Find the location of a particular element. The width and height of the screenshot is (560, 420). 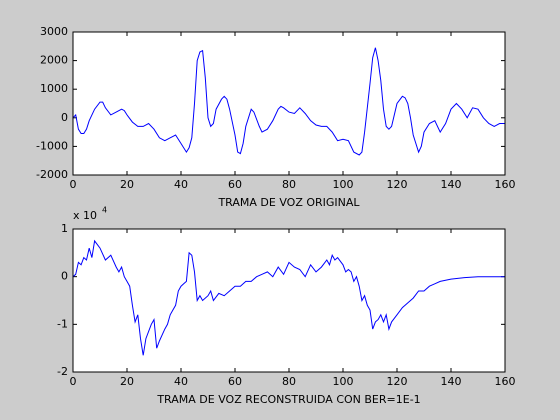

y-tick-label: -2000 is located at coordinates (52, 174).